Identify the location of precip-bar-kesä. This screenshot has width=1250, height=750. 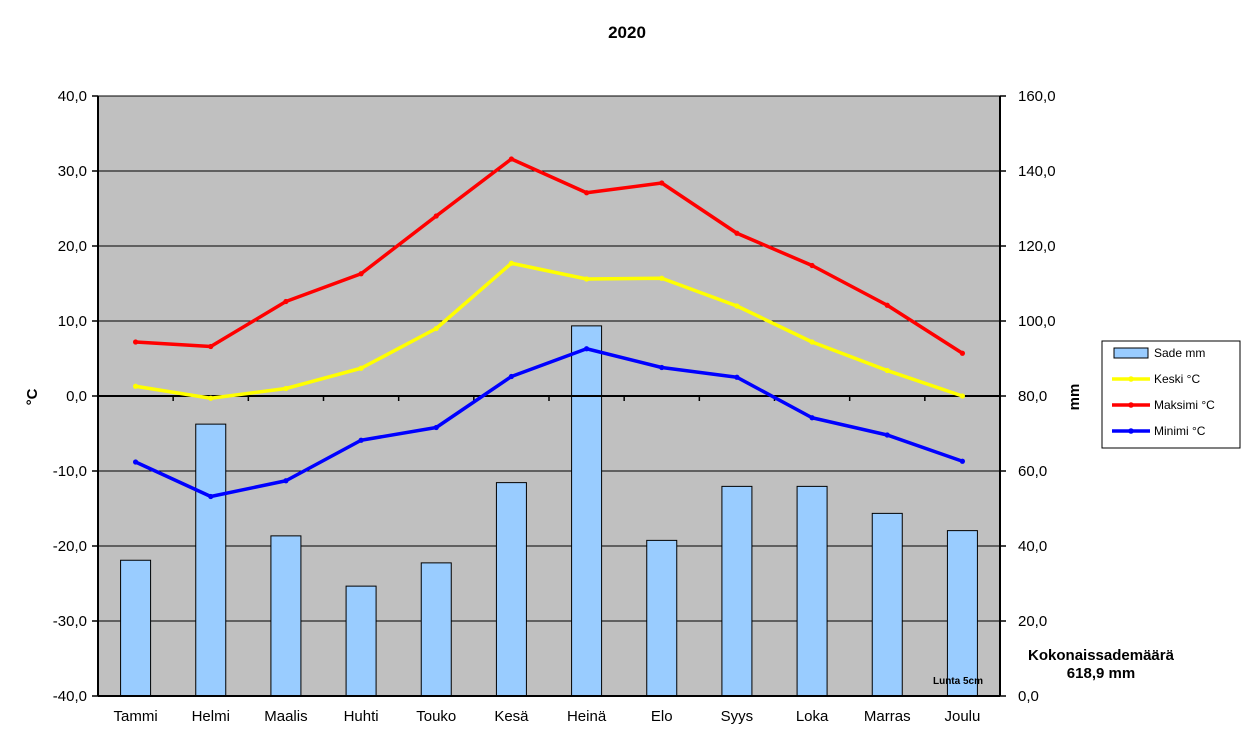
(511, 589).